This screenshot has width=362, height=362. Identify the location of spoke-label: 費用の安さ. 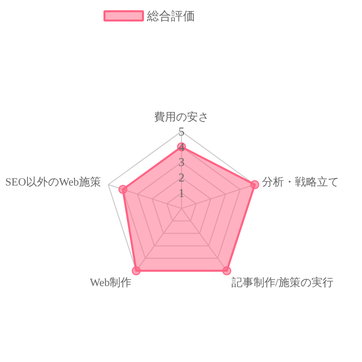
(181, 117).